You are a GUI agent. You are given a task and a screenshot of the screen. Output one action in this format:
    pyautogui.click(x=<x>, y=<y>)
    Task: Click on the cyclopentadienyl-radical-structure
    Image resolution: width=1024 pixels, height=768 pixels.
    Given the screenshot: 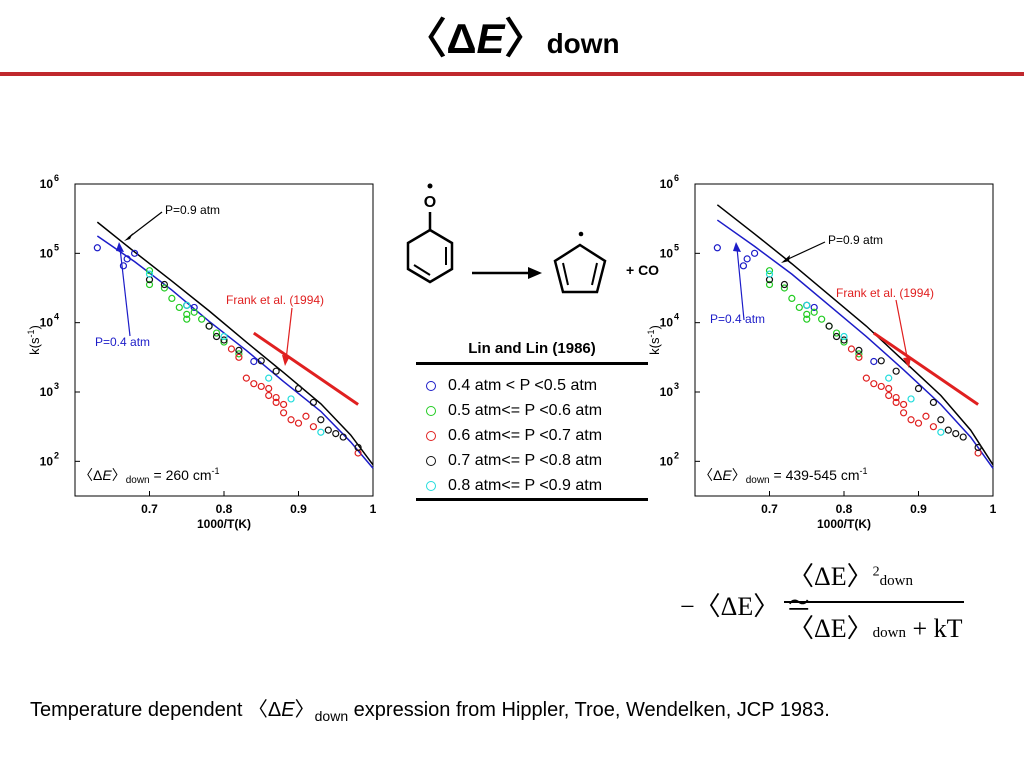 What is the action you would take?
    pyautogui.click(x=580, y=262)
    